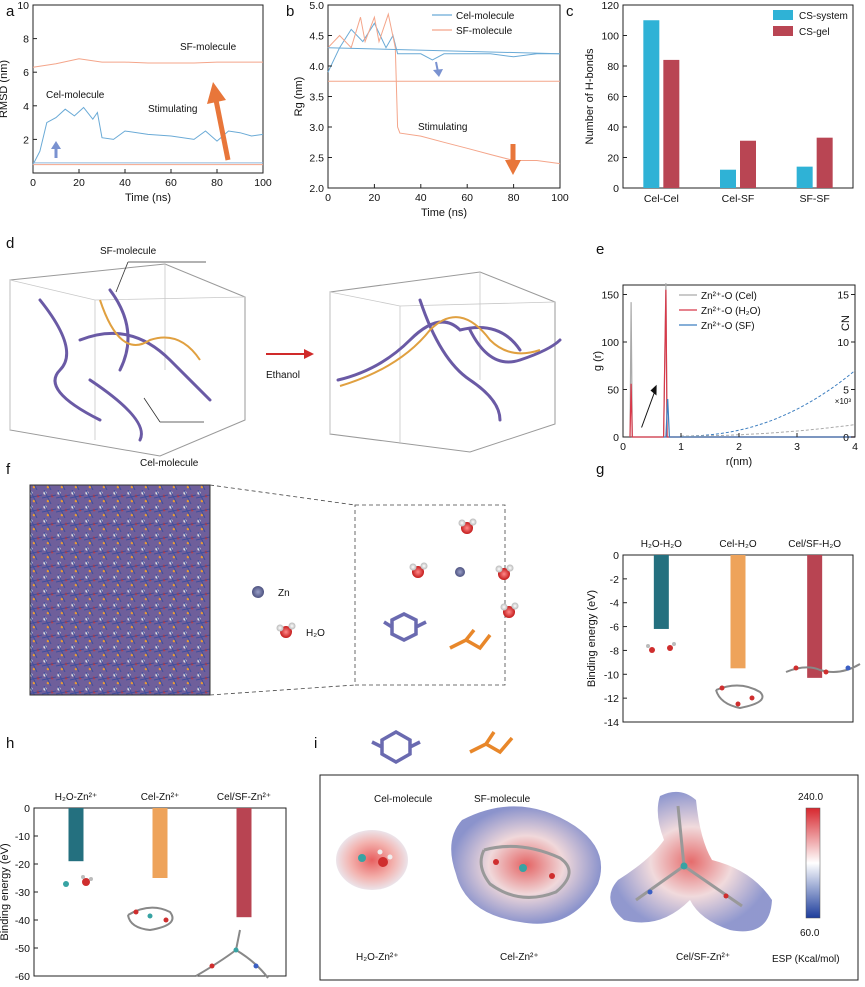  Describe the element at coordinates (315, 633) in the screenshot. I see `legend-h2o-label: H₂O` at that location.